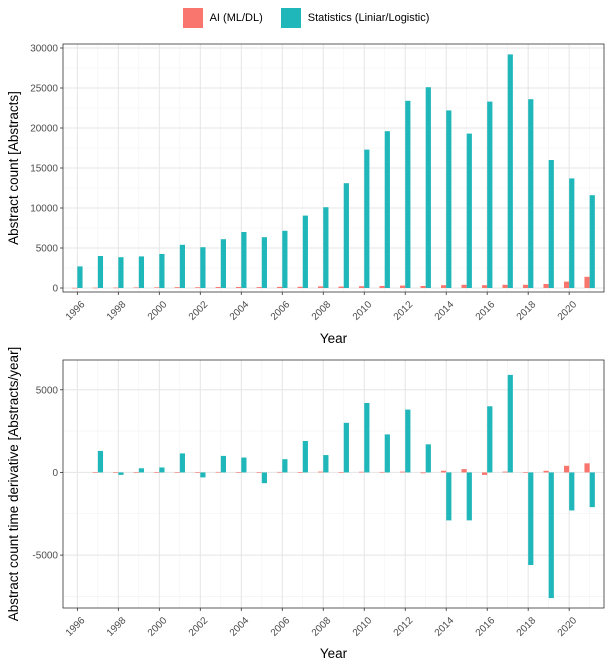  I want to click on bar-statistics-2013, so click(428, 458).